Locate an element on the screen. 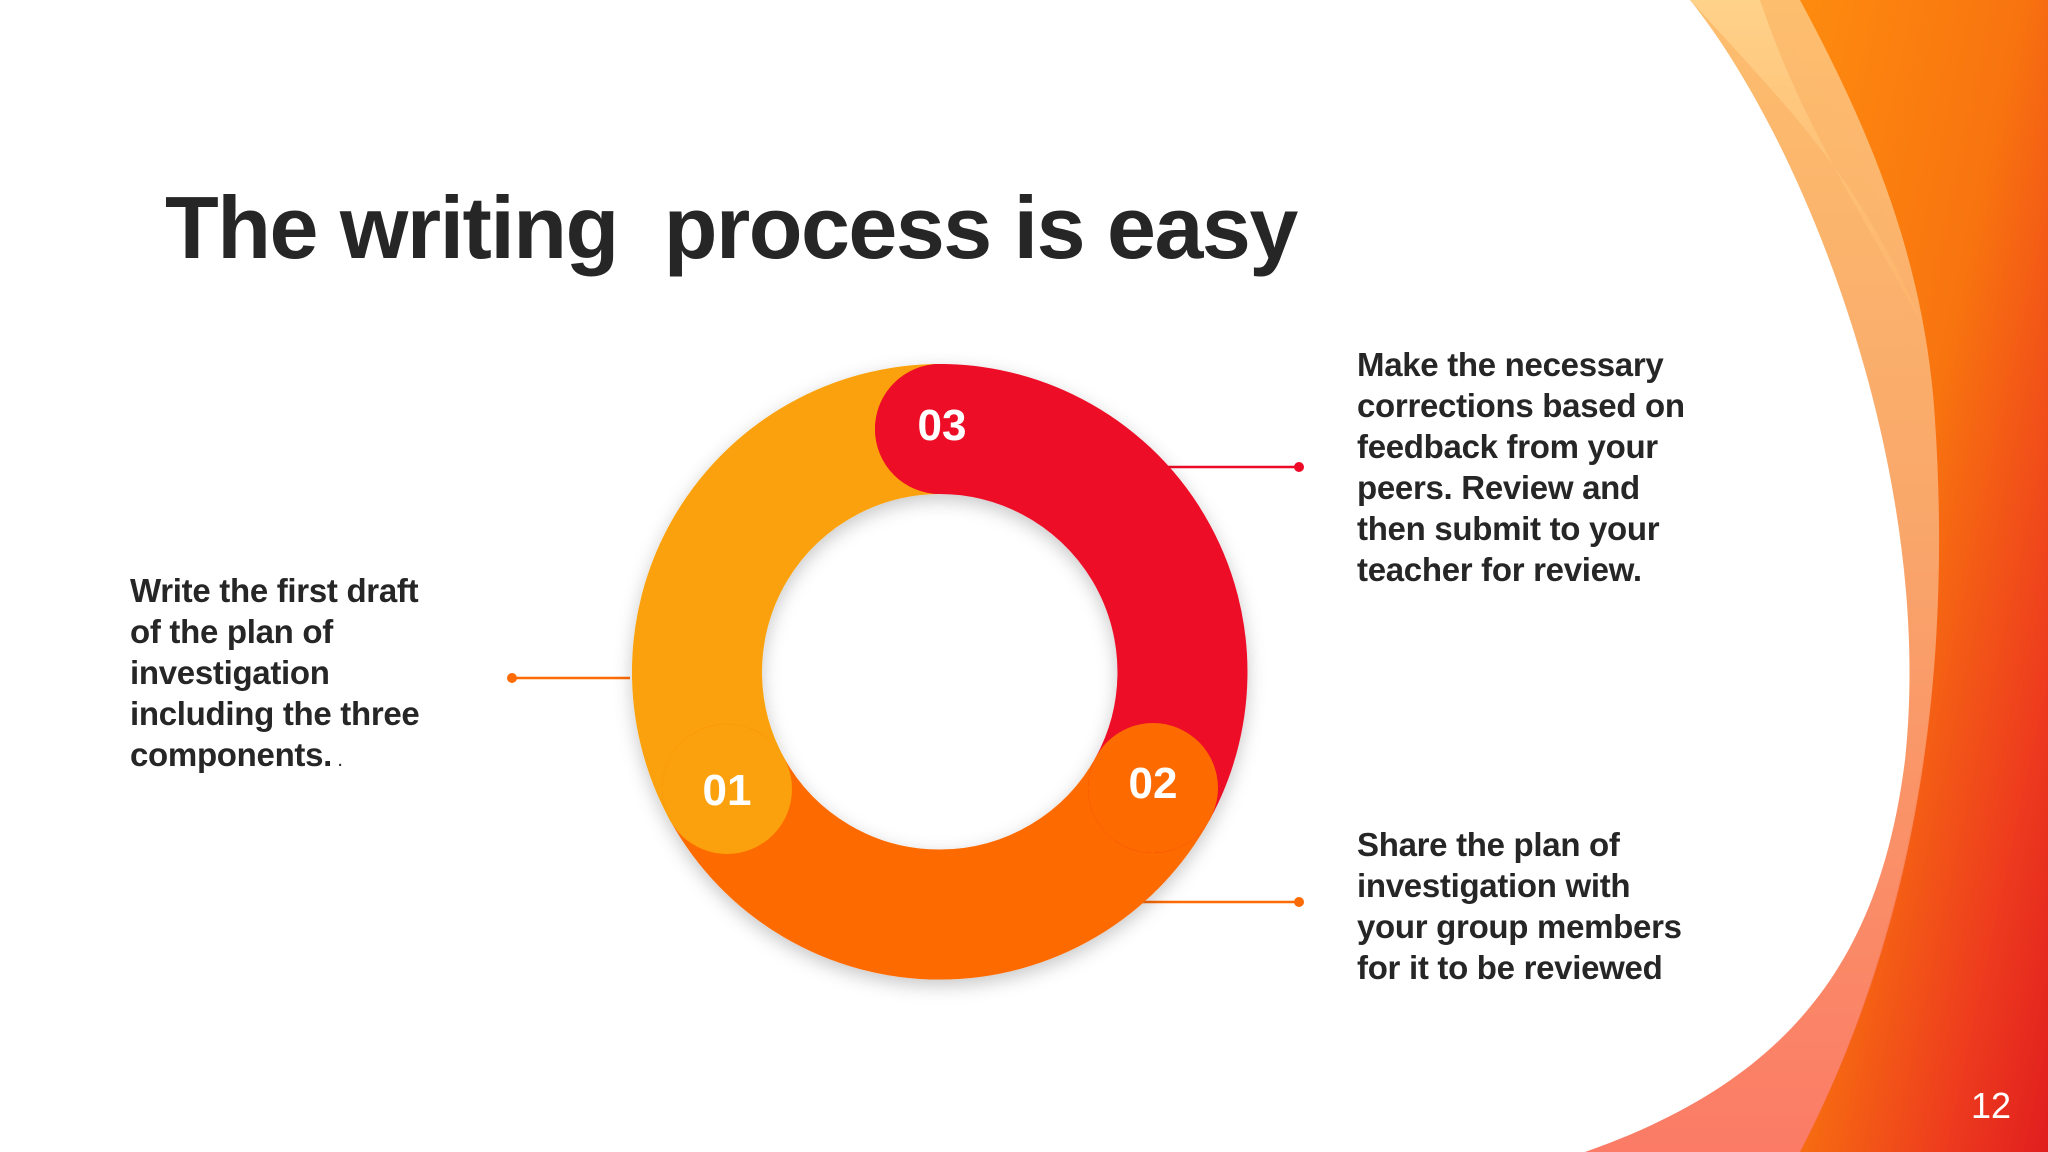 The image size is (2048, 1152). step-01-trailing-mark: . is located at coordinates (337, 760).